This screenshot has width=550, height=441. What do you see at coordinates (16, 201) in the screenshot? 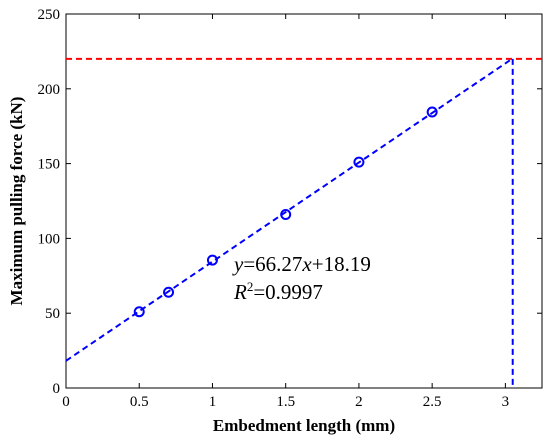
I see `y-axis-label: Maximum pulling force (kN)` at bounding box center [16, 201].